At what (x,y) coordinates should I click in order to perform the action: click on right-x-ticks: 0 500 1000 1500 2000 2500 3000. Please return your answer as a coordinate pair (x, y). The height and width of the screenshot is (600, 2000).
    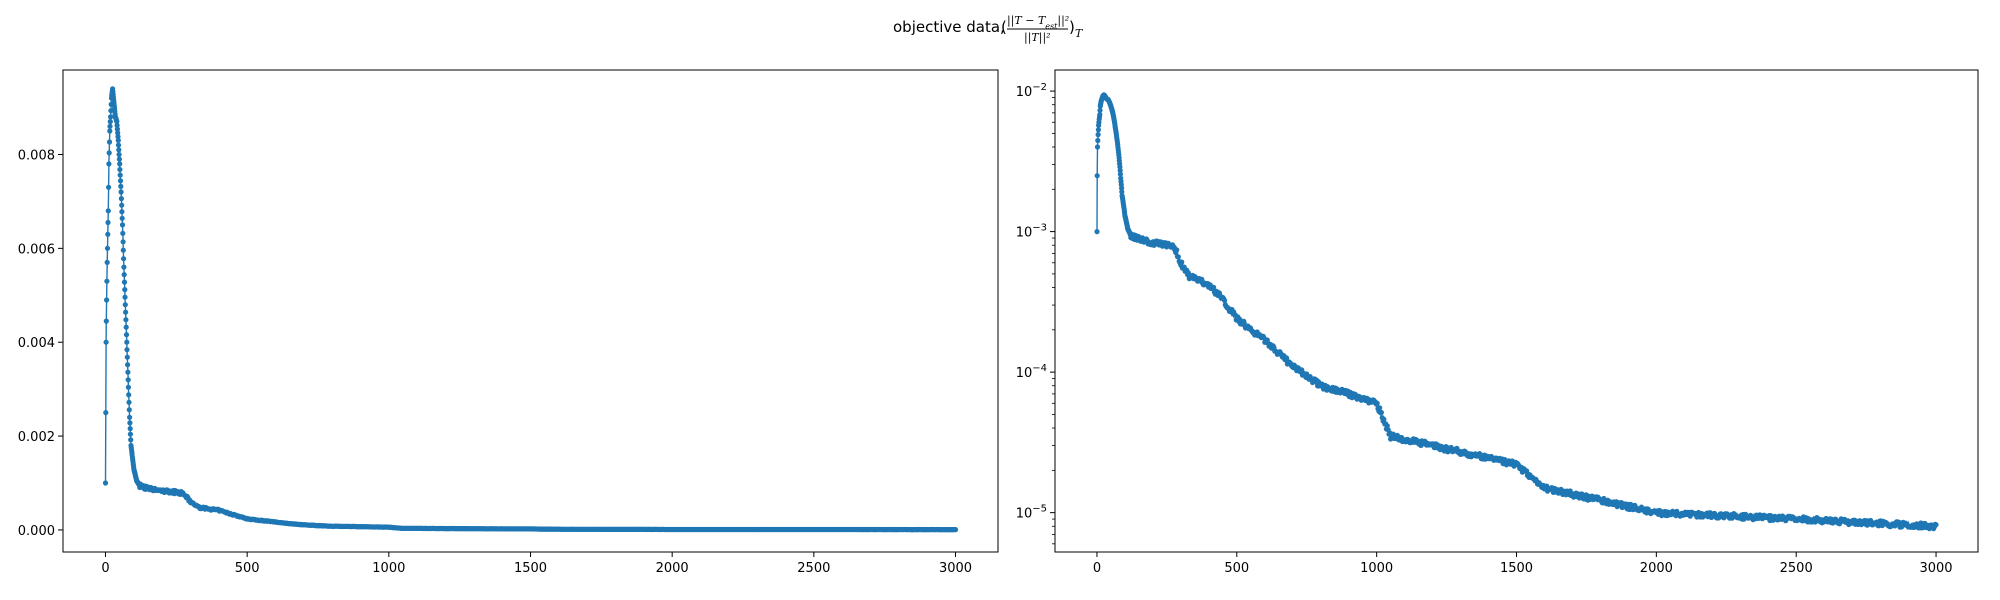
    Looking at the image, I should click on (1523, 564).